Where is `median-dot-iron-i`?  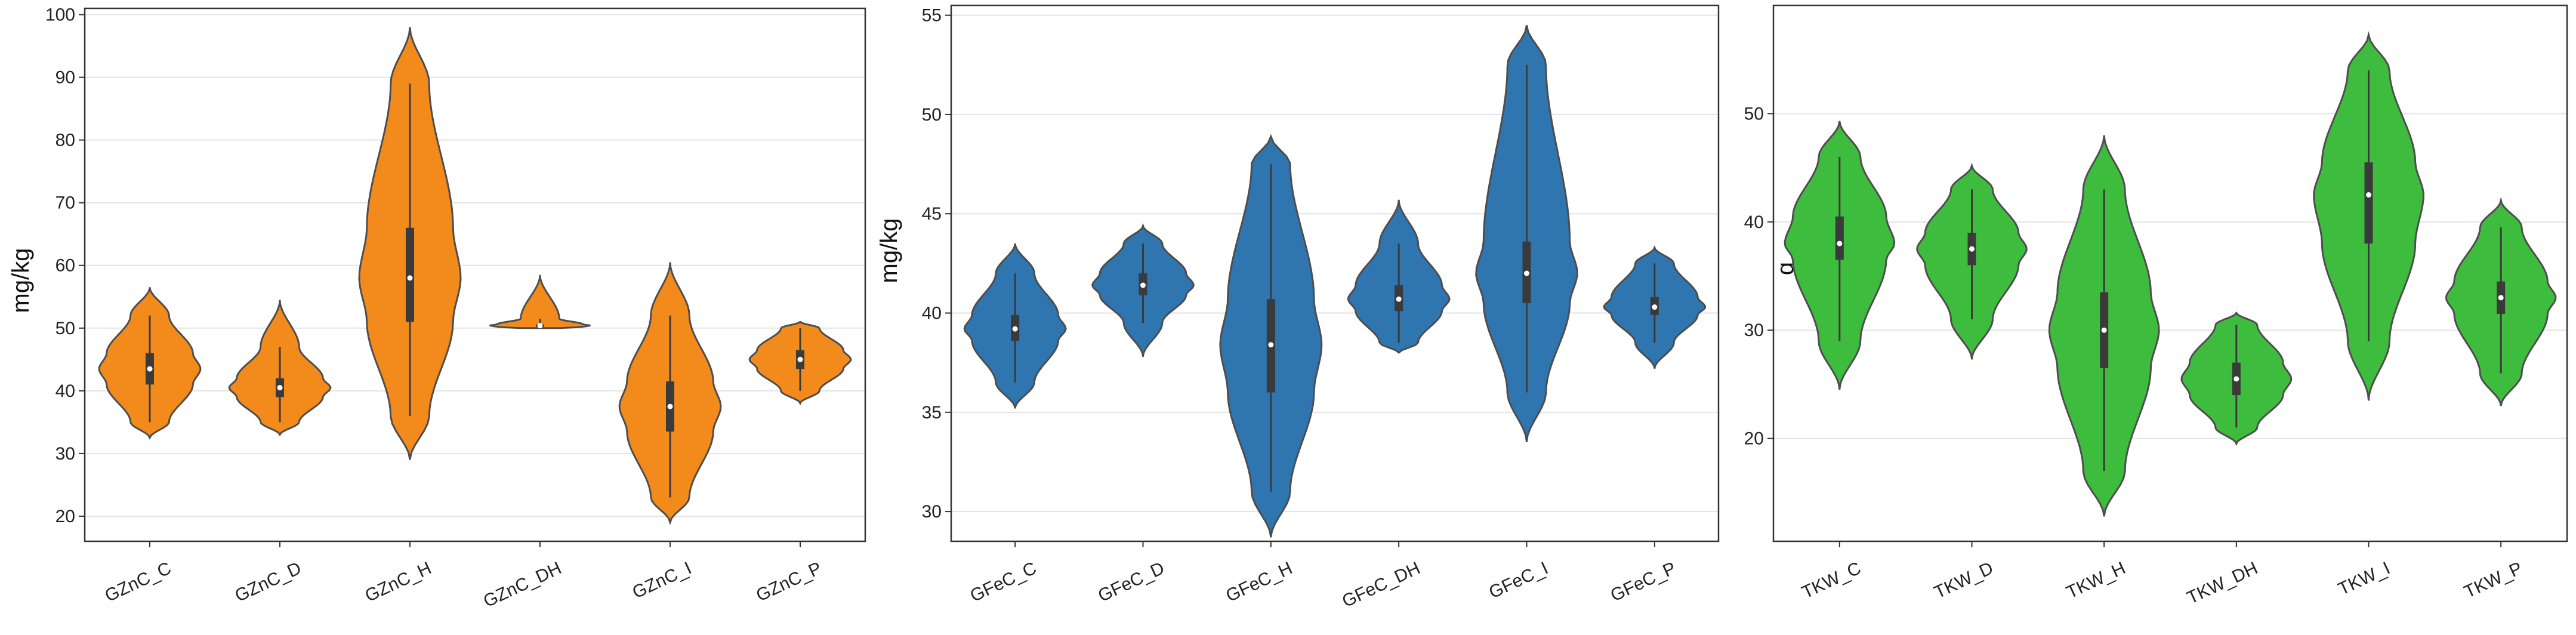 median-dot-iron-i is located at coordinates (1527, 273).